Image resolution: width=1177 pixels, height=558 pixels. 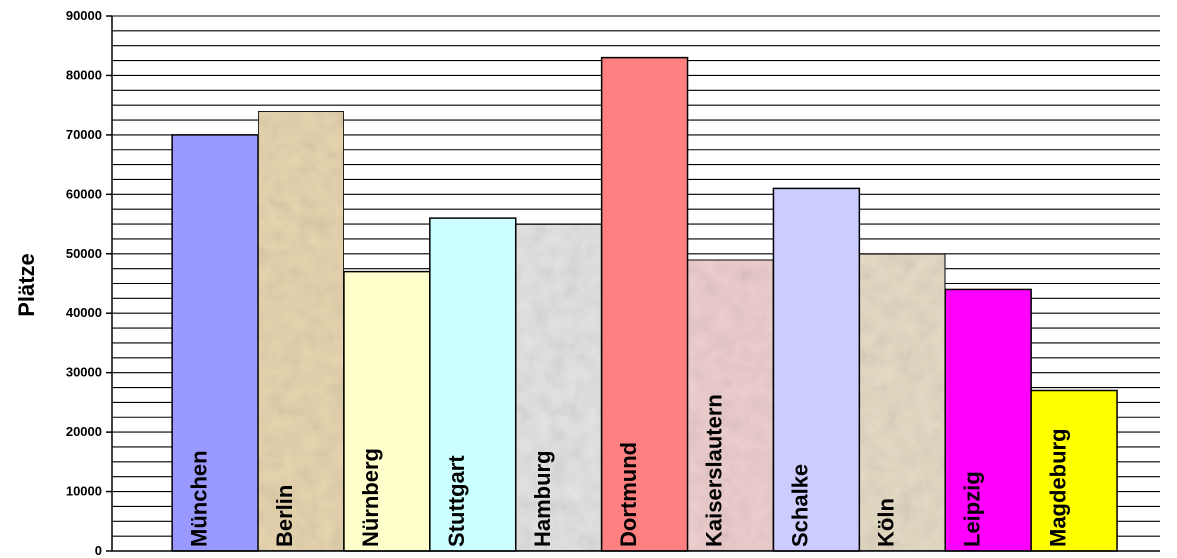 I want to click on y-tick-label: 30000, so click(x=84, y=372).